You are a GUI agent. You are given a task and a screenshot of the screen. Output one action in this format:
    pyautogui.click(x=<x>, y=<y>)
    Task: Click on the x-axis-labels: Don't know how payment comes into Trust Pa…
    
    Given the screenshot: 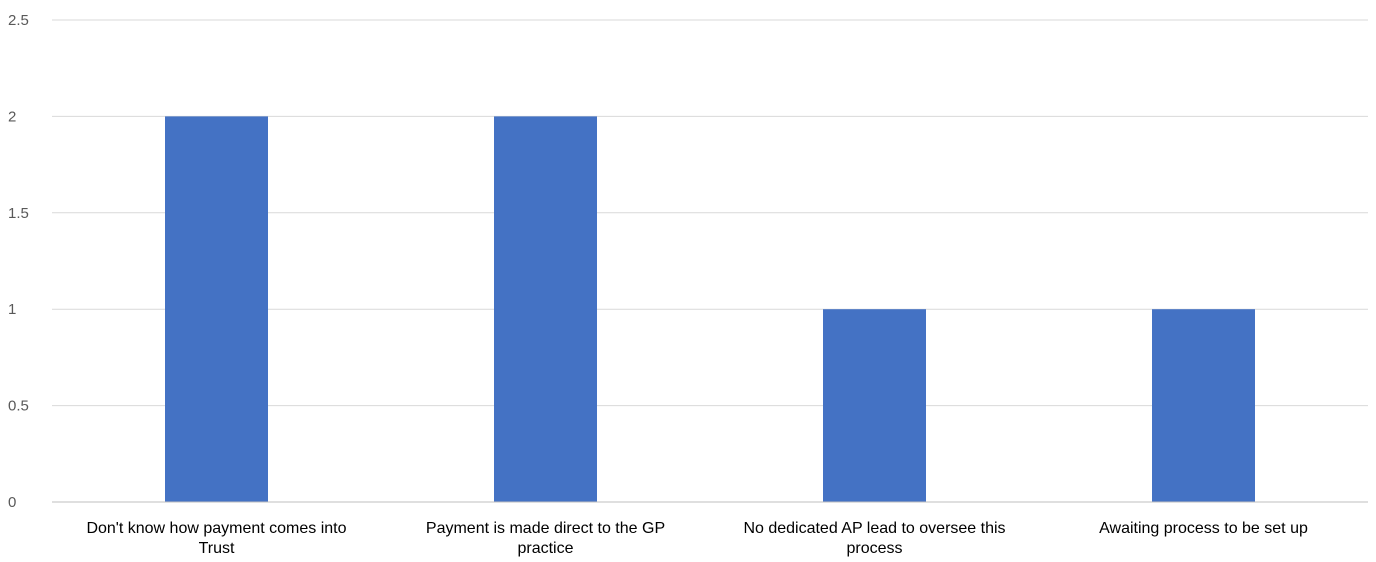 What is the action you would take?
    pyautogui.click(x=697, y=538)
    